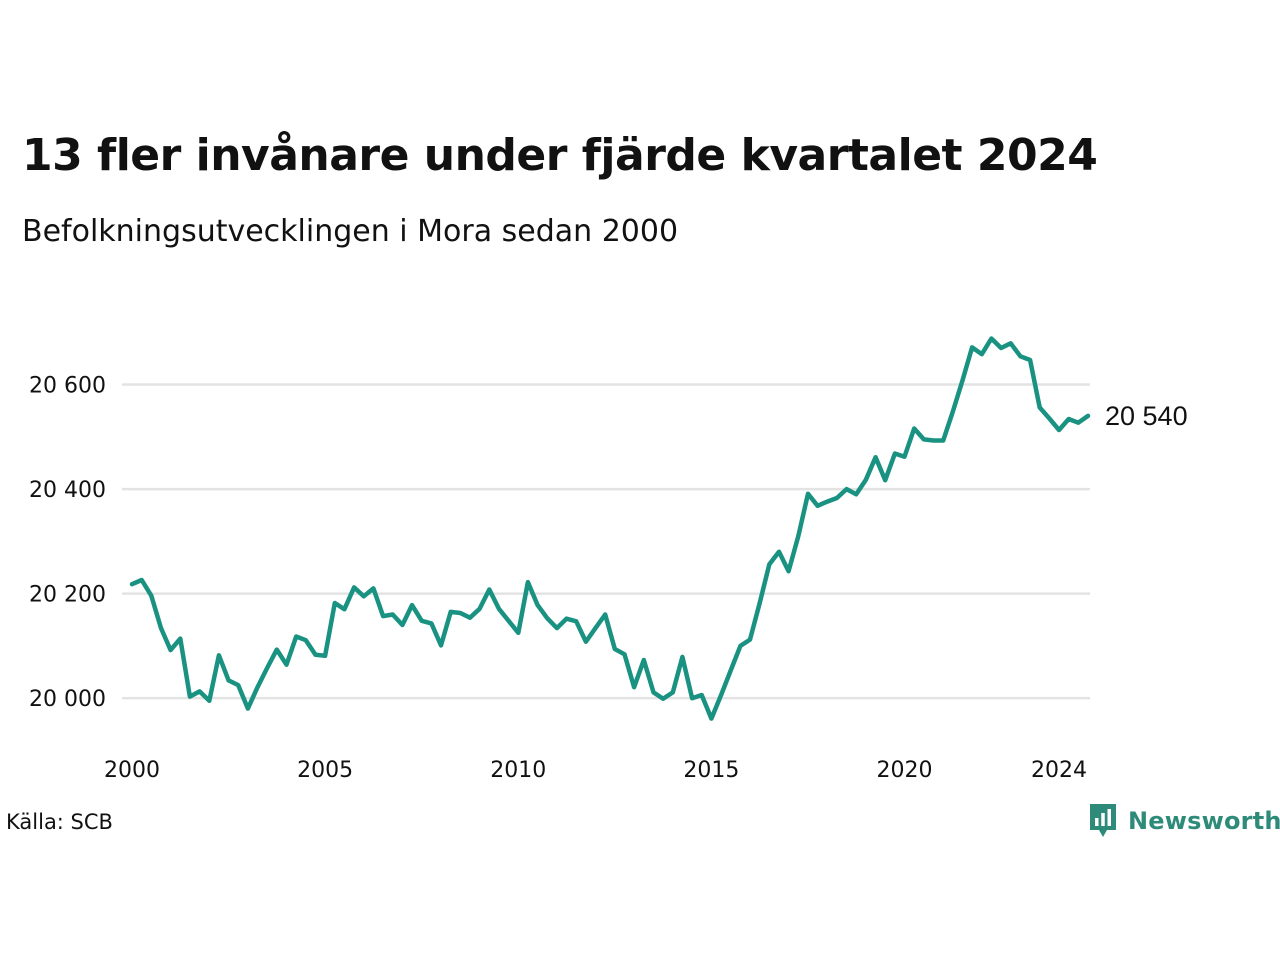 This screenshot has height=960, width=1280. Describe the element at coordinates (905, 770) in the screenshot. I see `x-tick-label: 2020` at that location.